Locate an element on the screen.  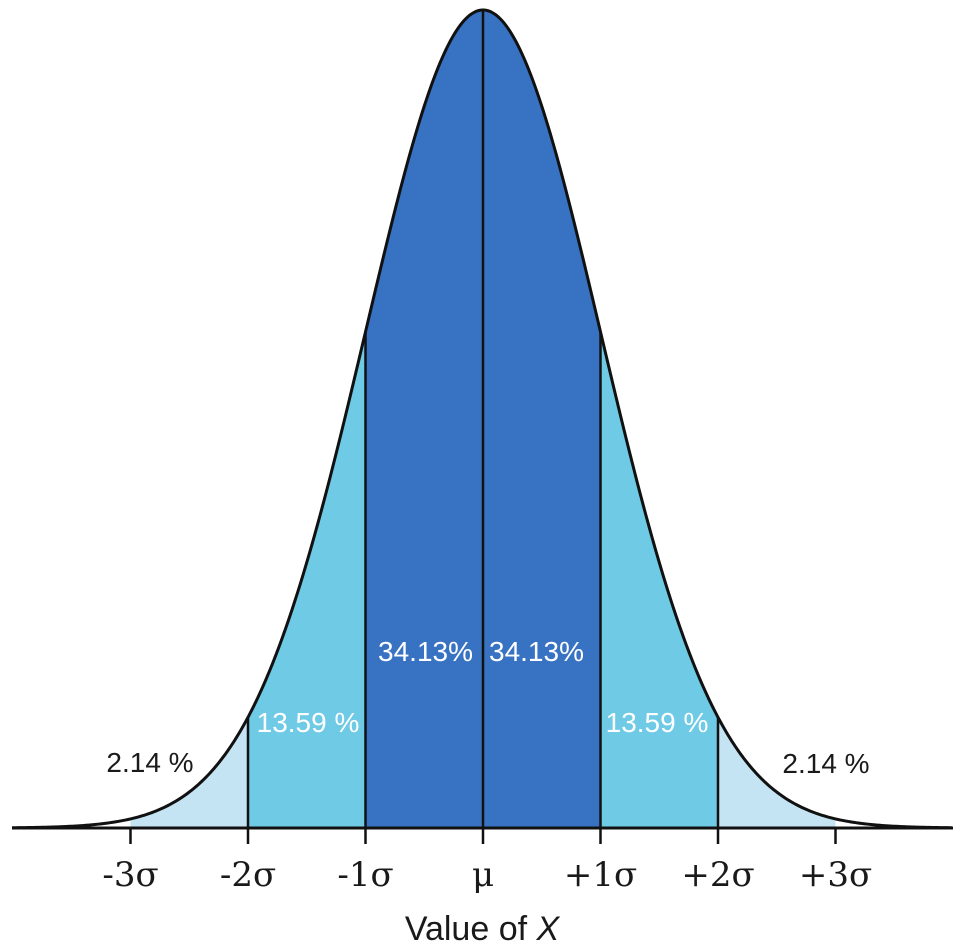
x-axis-ticks: -3σ -2σ -1σ μ +1σ +2σ +3σ is located at coordinates (487, 861).